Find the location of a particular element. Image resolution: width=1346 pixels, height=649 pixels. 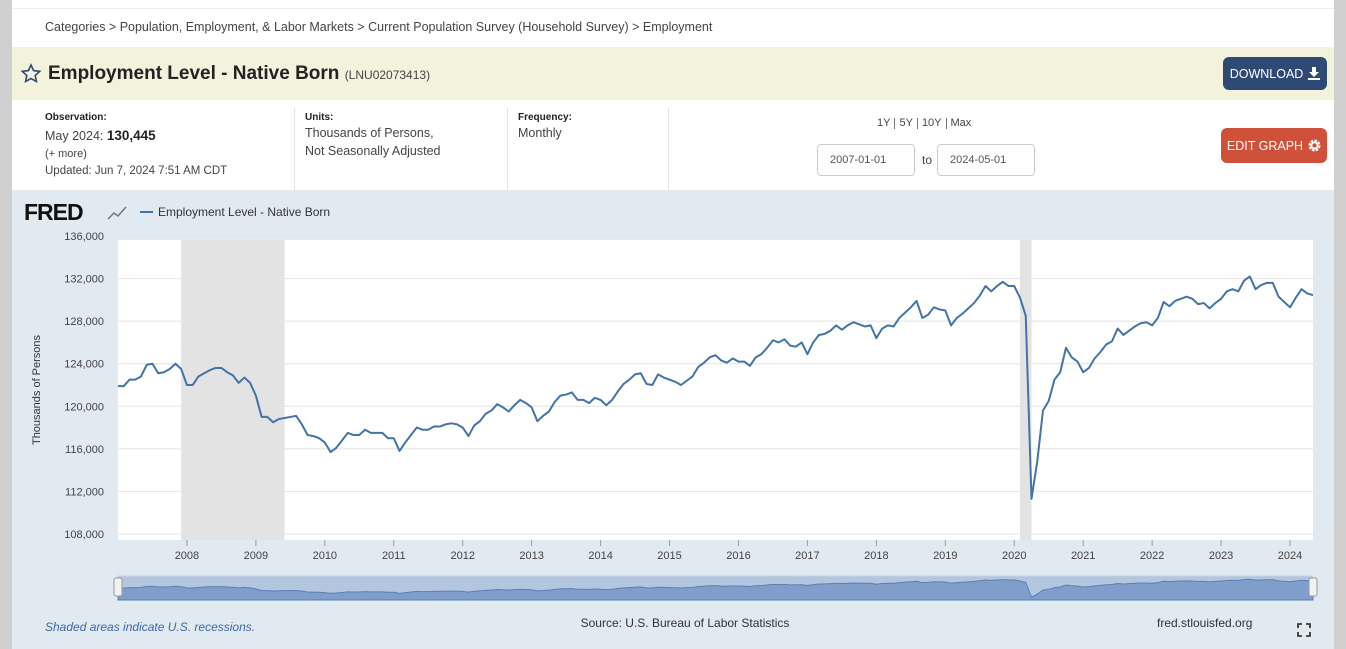

observation-date: May 2024: is located at coordinates (74, 136).